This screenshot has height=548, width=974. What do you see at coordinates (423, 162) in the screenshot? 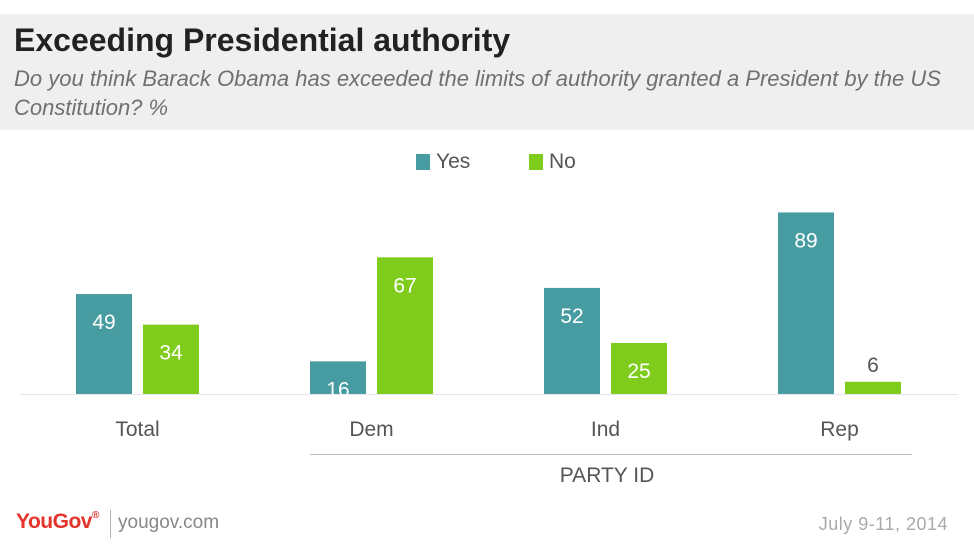
I see `legend-swatch-yes` at bounding box center [423, 162].